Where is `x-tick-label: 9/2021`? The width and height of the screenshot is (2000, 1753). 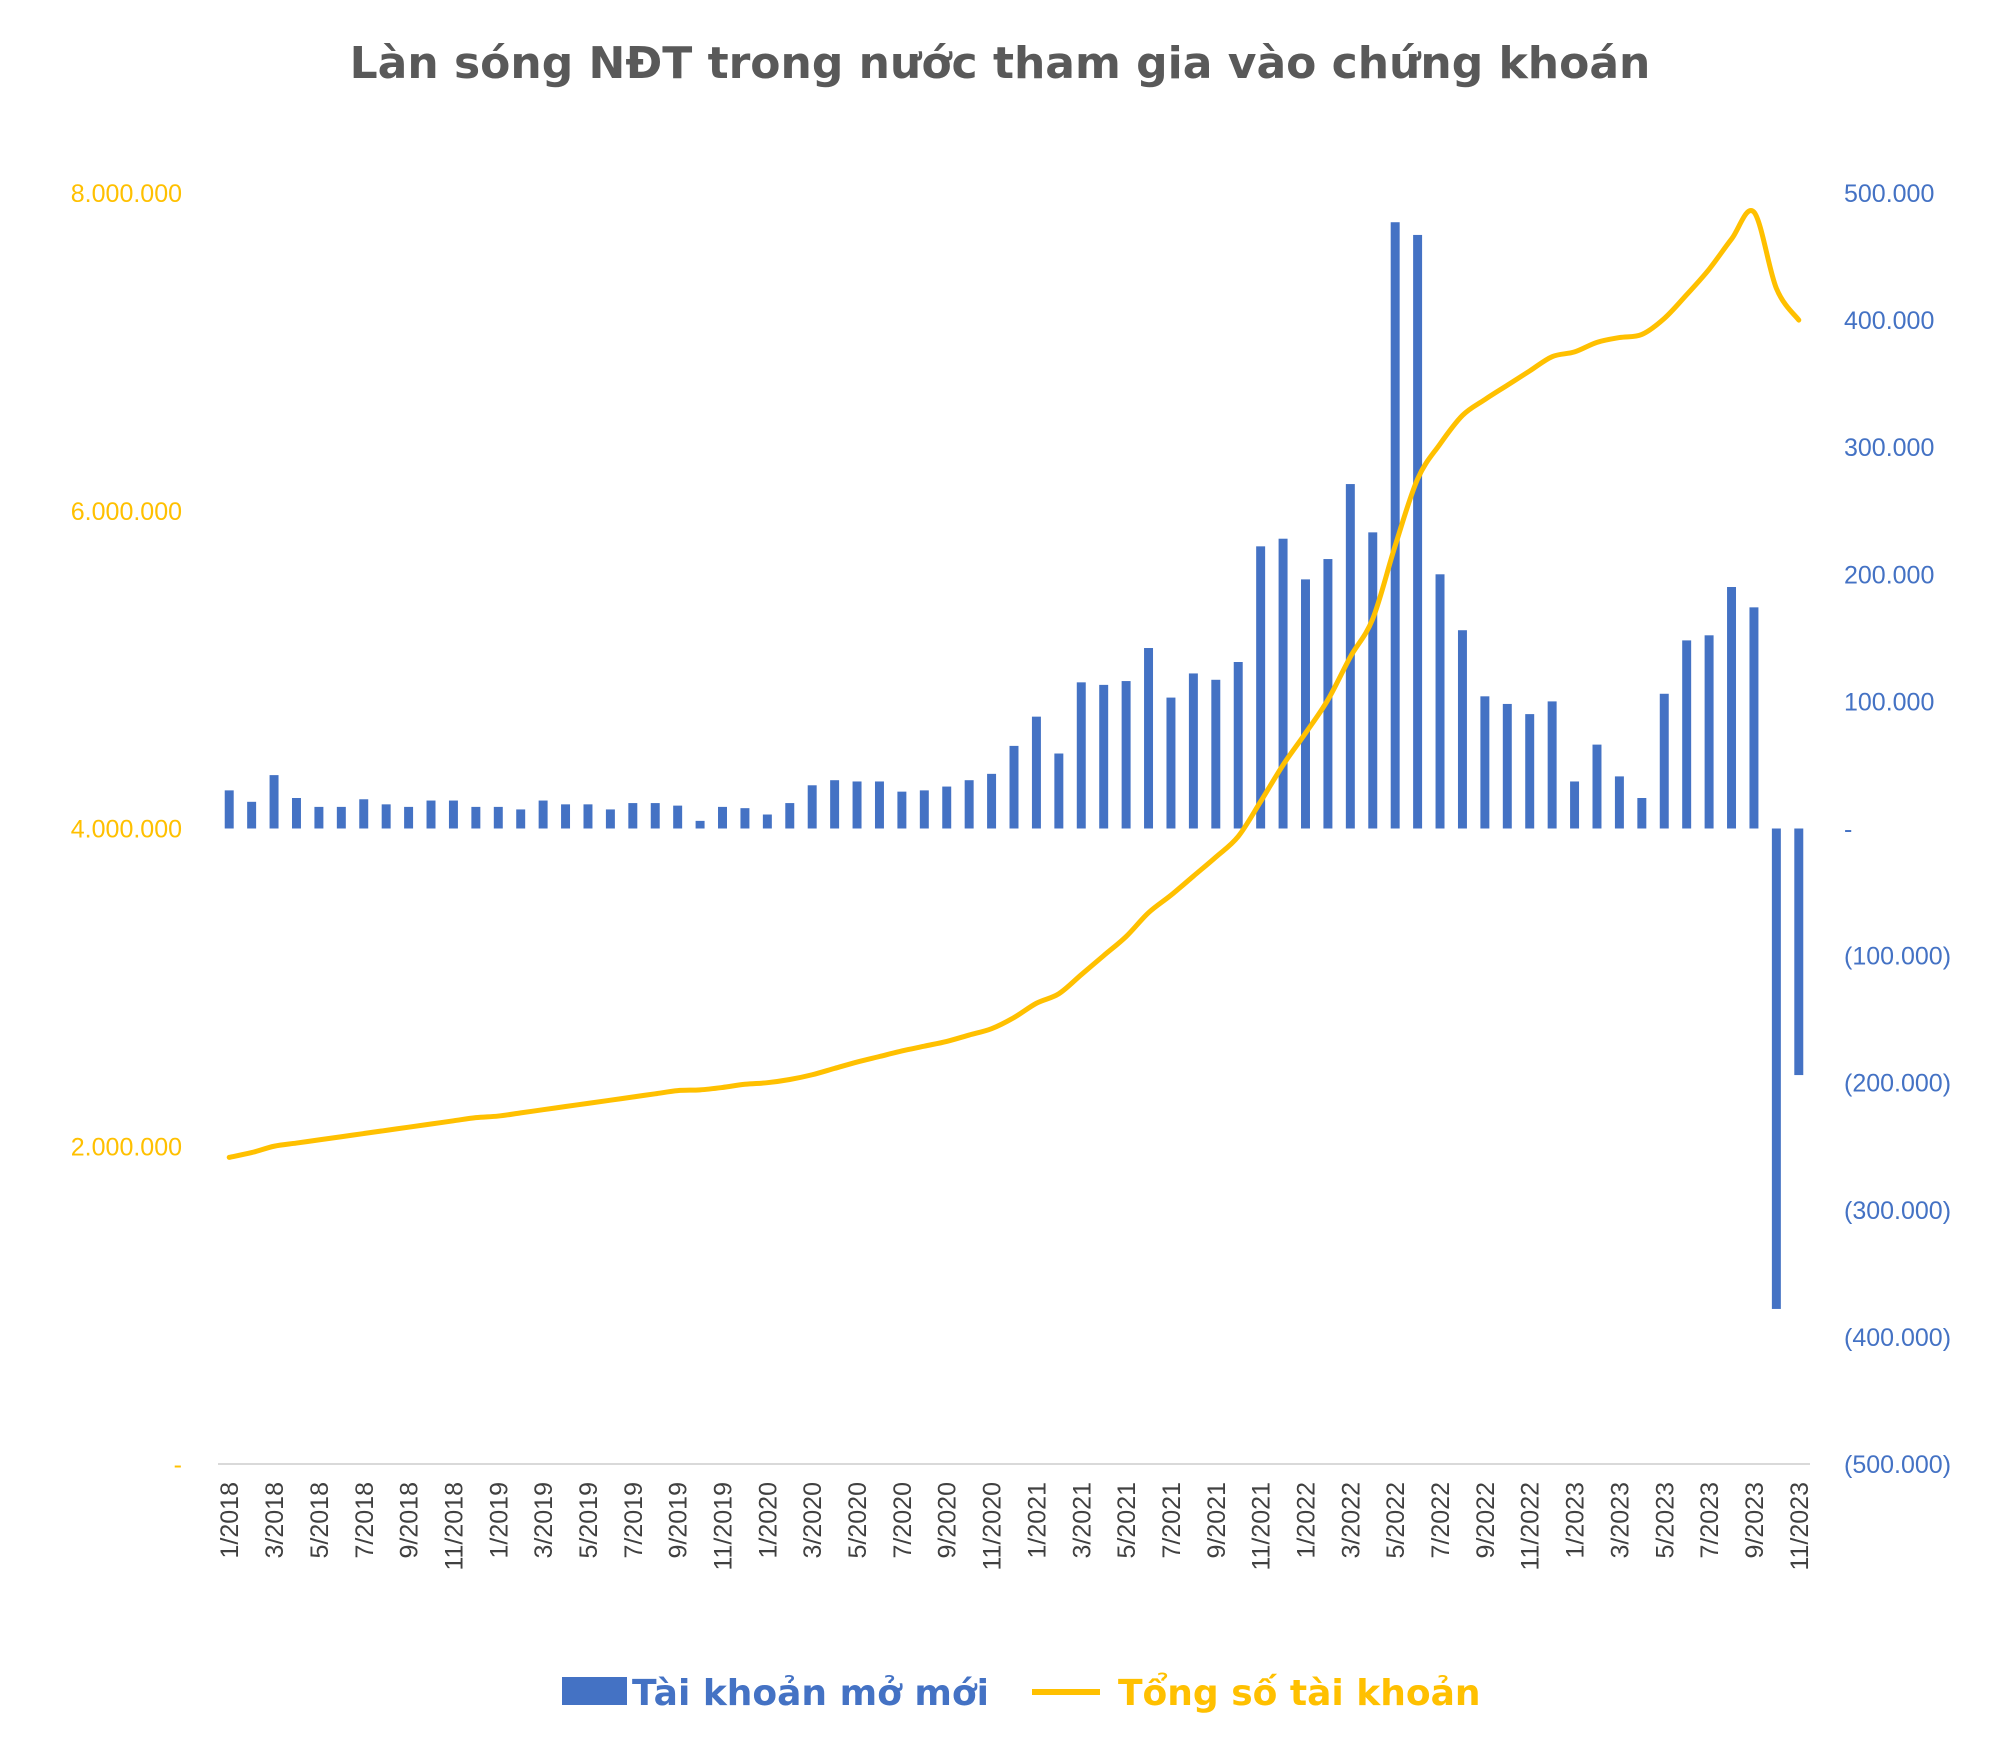 x-tick-label: 9/2021 is located at coordinates (1217, 1520).